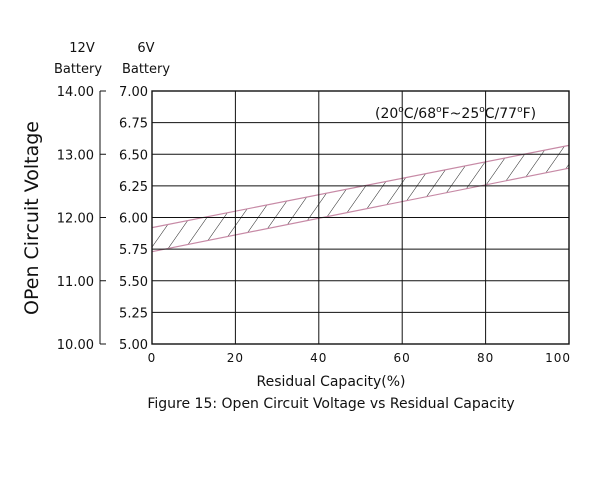 This screenshot has width=600, height=479. I want to click on x-tick-5: 100, so click(558, 358).